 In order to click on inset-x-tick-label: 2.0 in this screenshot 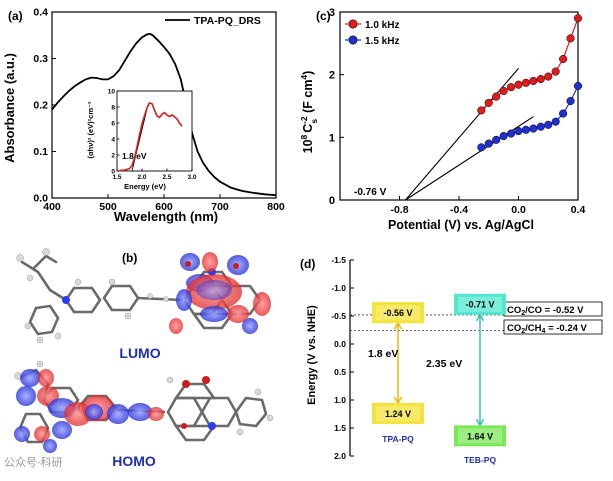, I will do `click(141, 177)`.